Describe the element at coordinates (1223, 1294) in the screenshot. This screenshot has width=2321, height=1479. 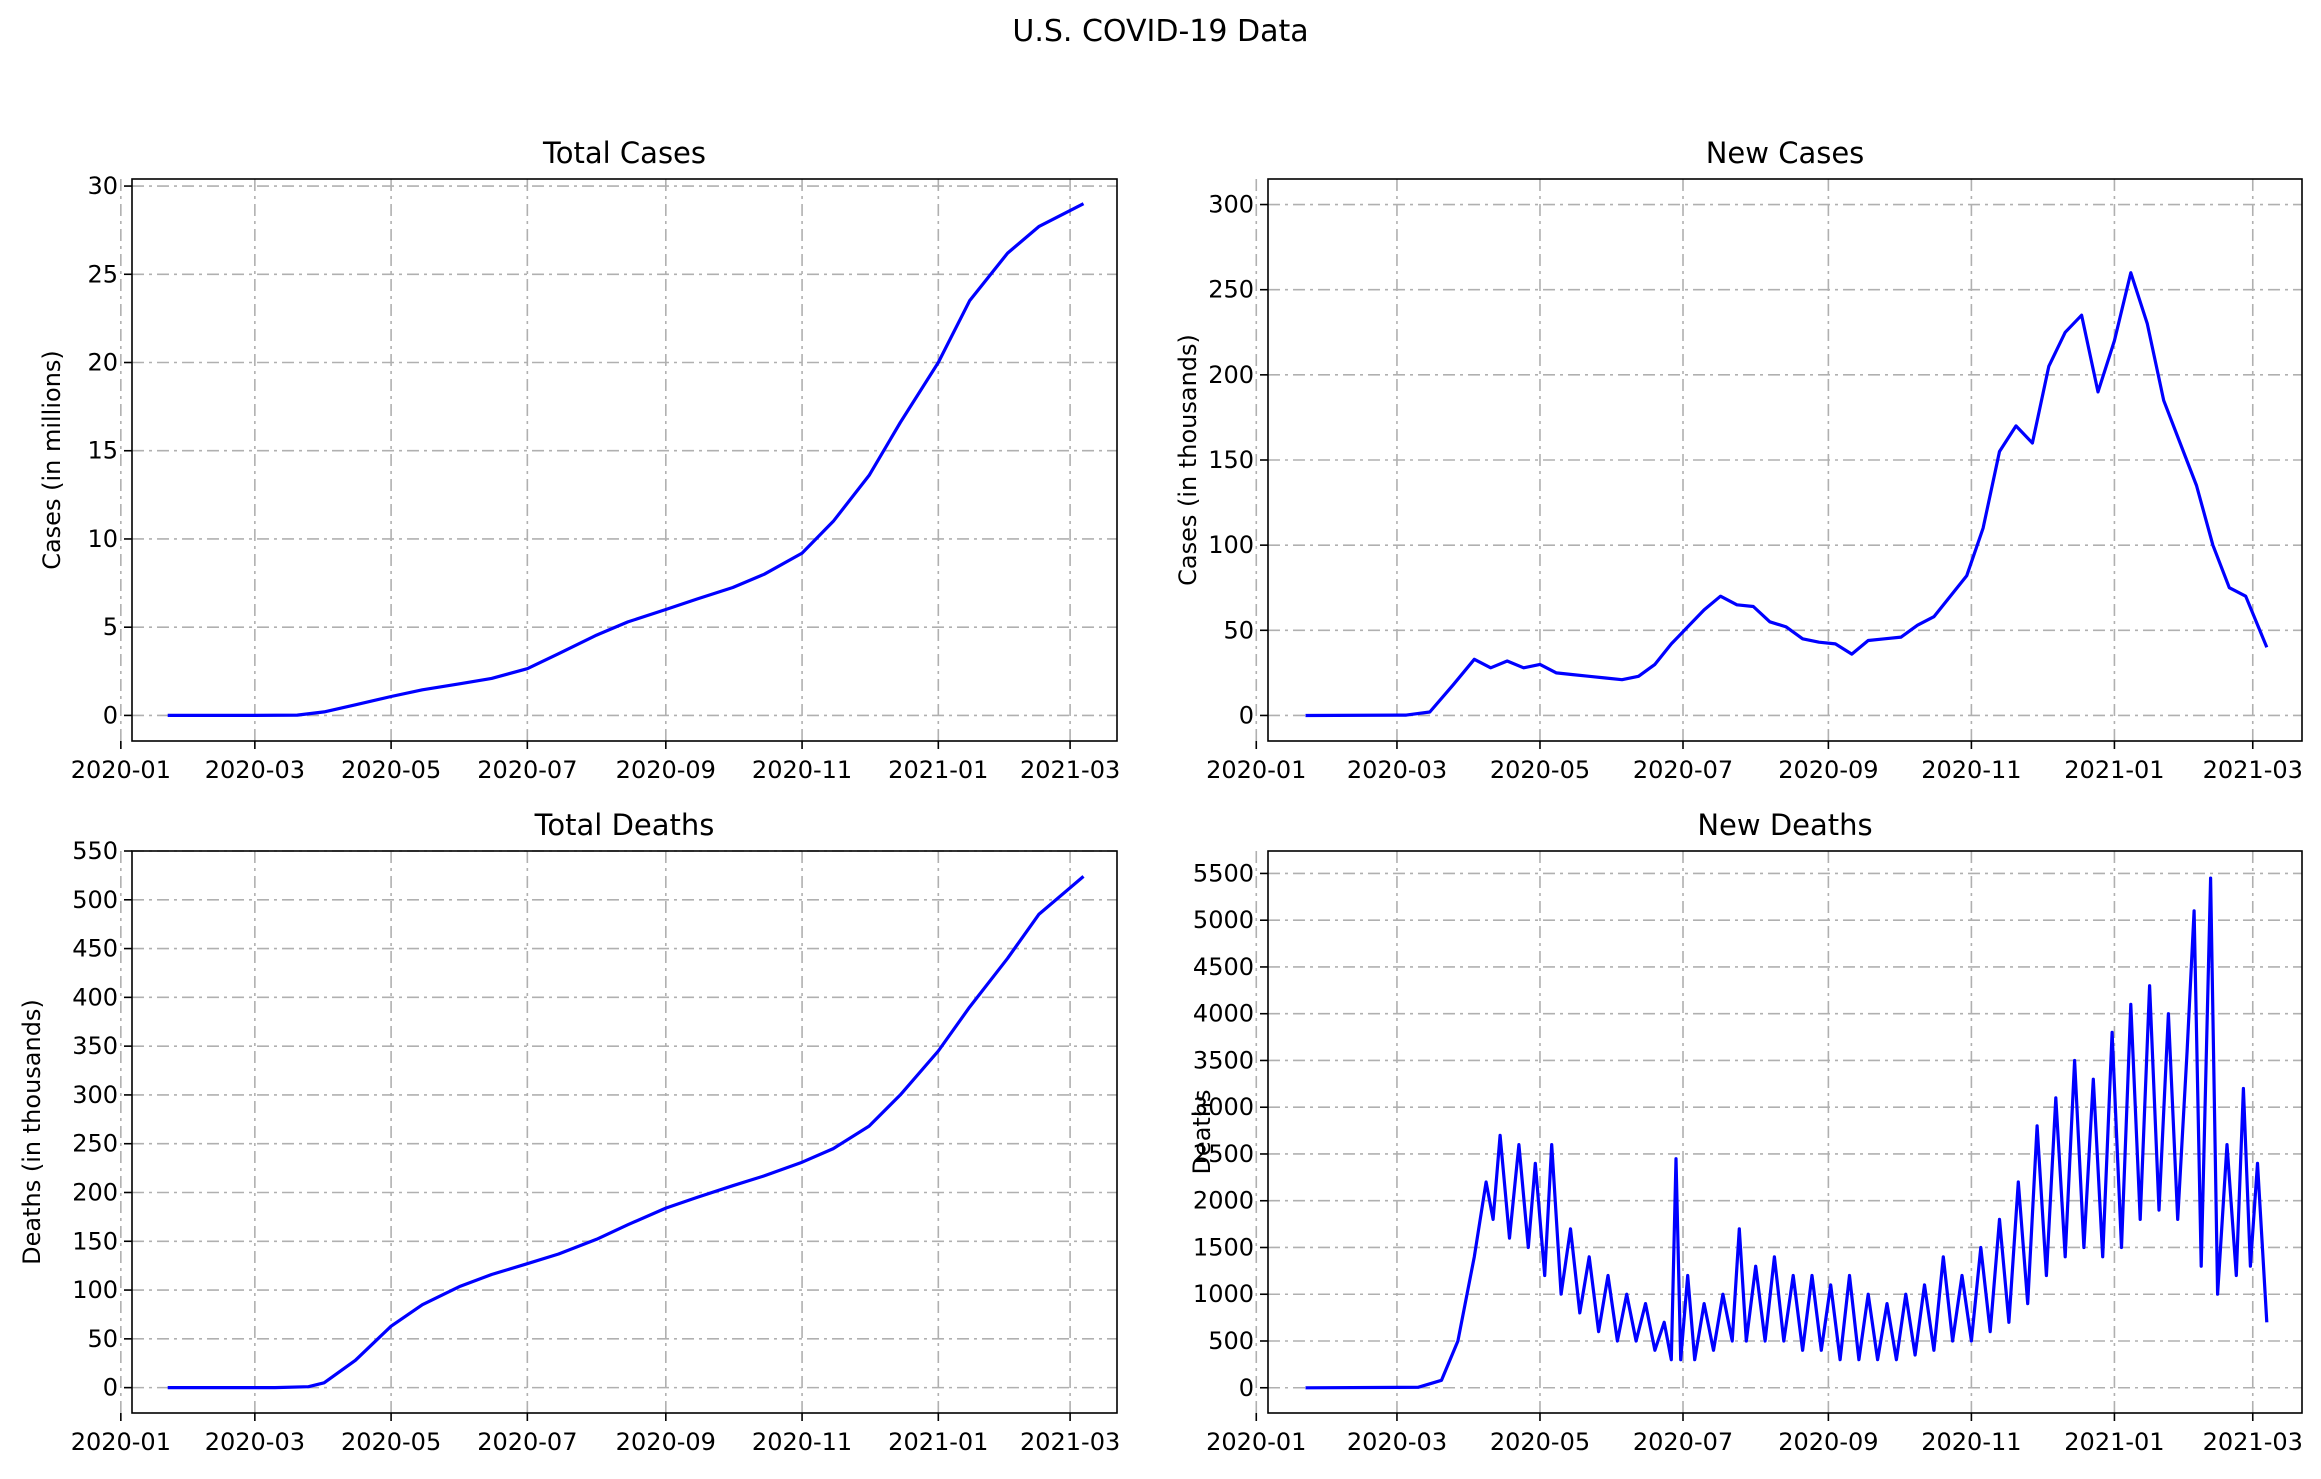
I see `y-tick-label: 1000` at that location.